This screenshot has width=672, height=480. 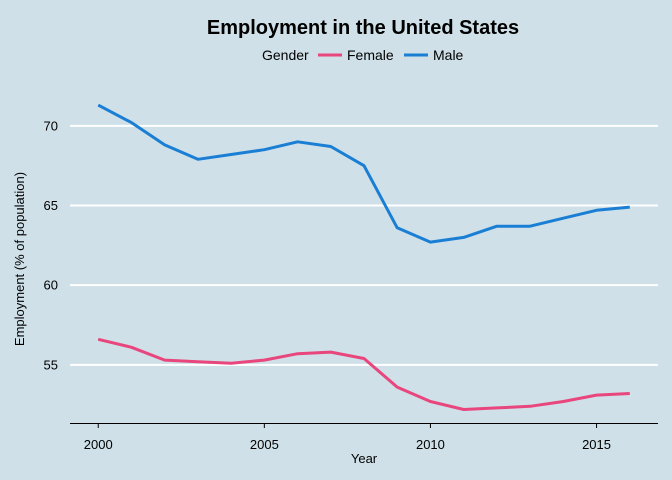 I want to click on x-axis-ticks: 2000 2005 2010 2015, so click(x=347, y=437).